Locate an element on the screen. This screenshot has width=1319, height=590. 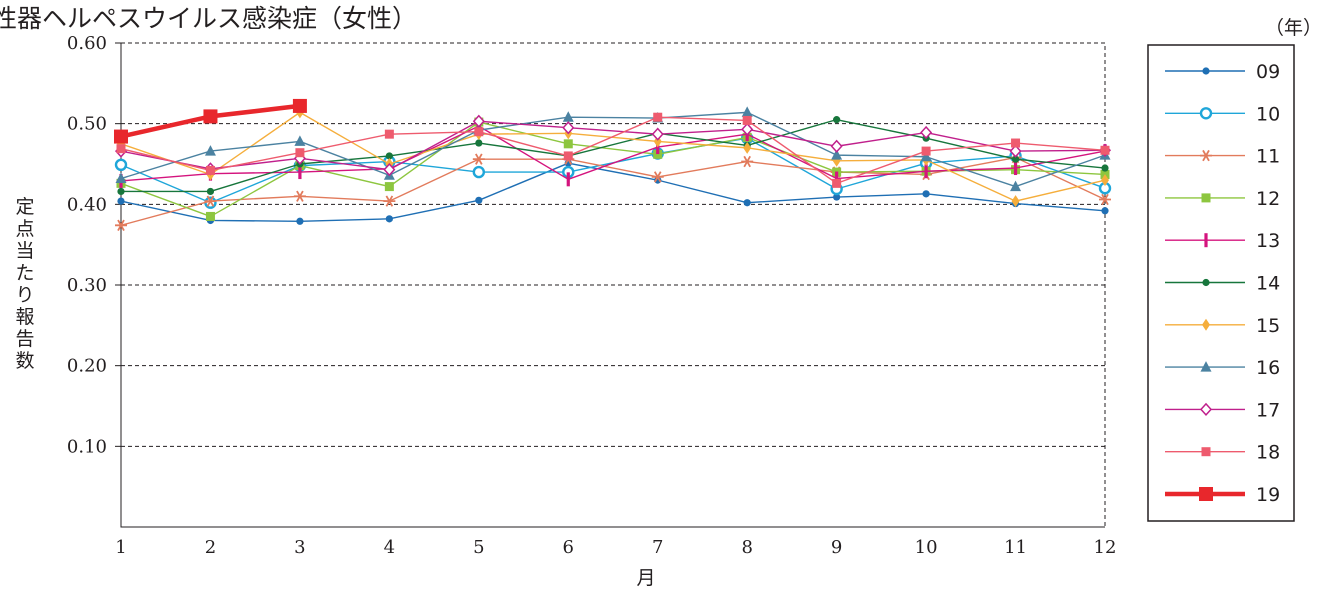
legend-items: 09 10 11 12 13 14 15 16 17 18 19 is located at coordinates (1222, 283).